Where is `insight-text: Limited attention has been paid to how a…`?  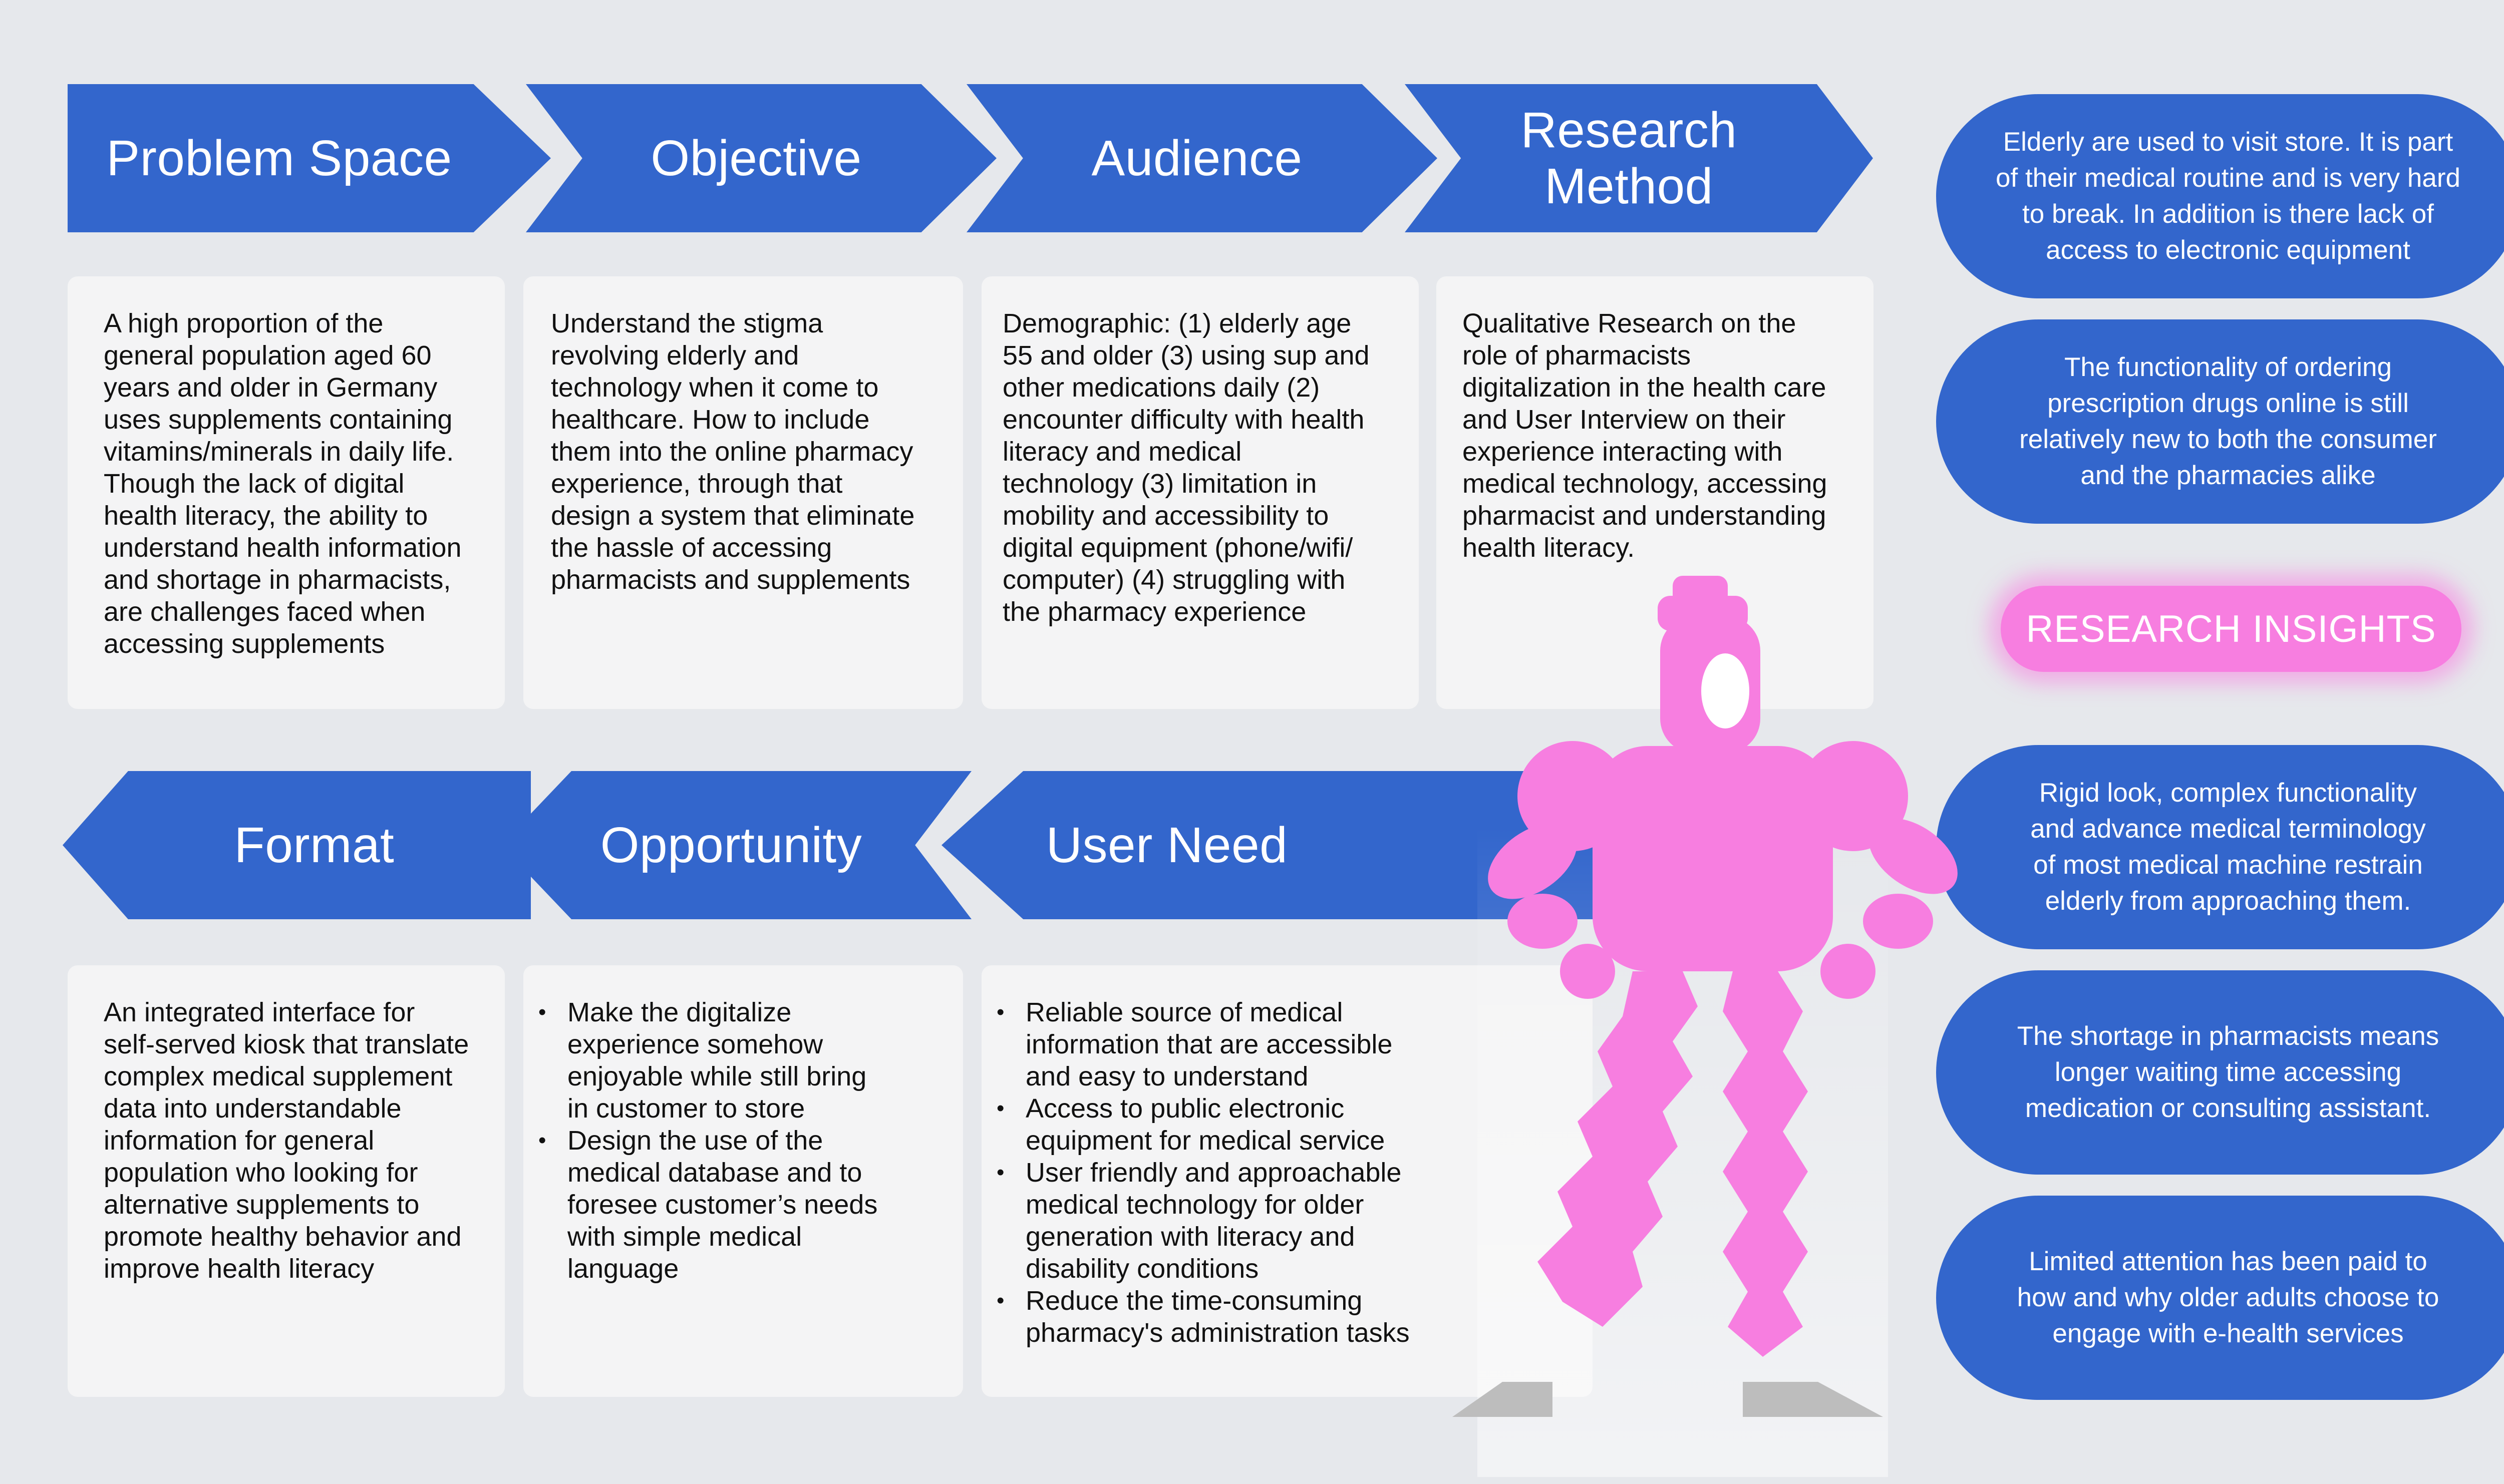
insight-text: Limited attention has been paid to how a… is located at coordinates (2228, 1297).